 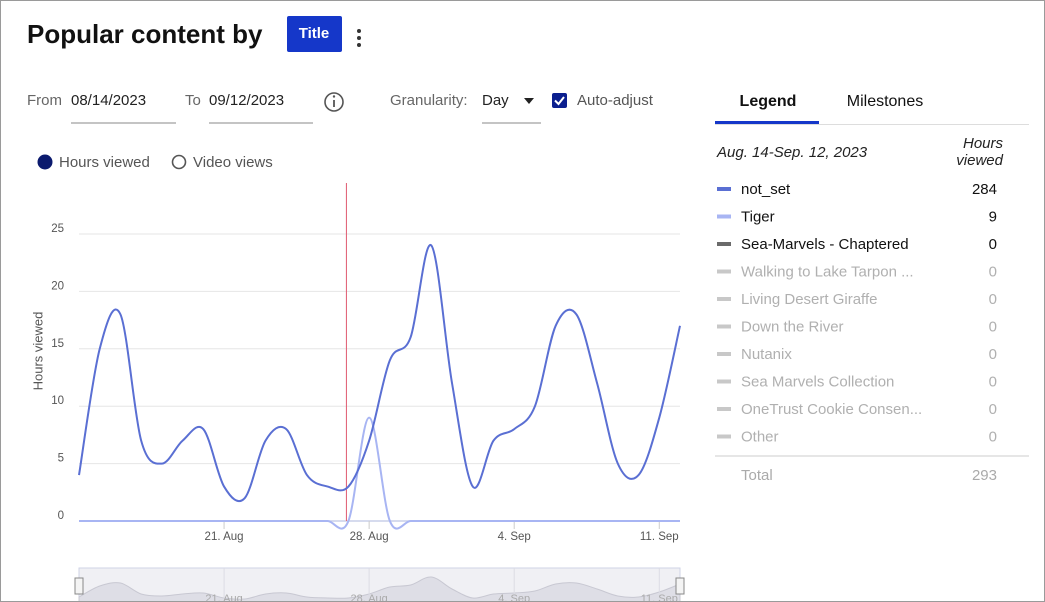 What do you see at coordinates (757, 475) in the screenshot?
I see `total-label: Total` at bounding box center [757, 475].